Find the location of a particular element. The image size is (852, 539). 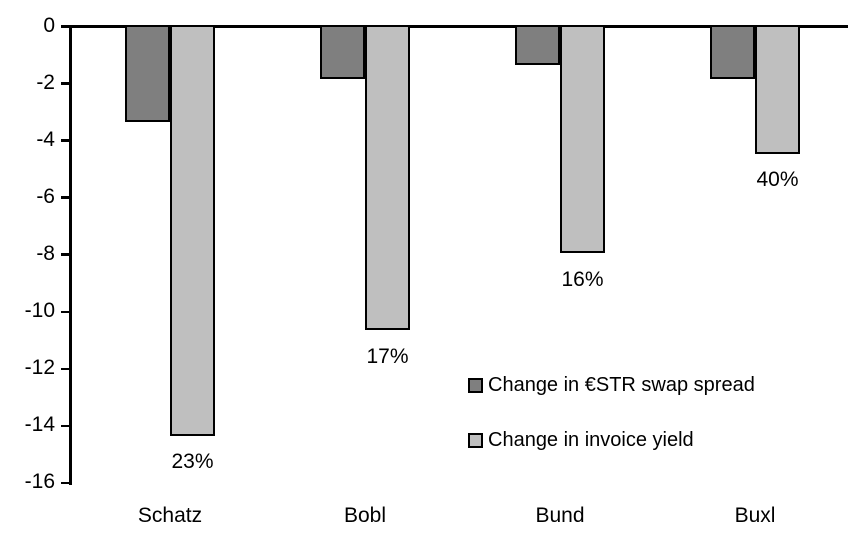

y-tick-label: -12 is located at coordinates (39, 367).